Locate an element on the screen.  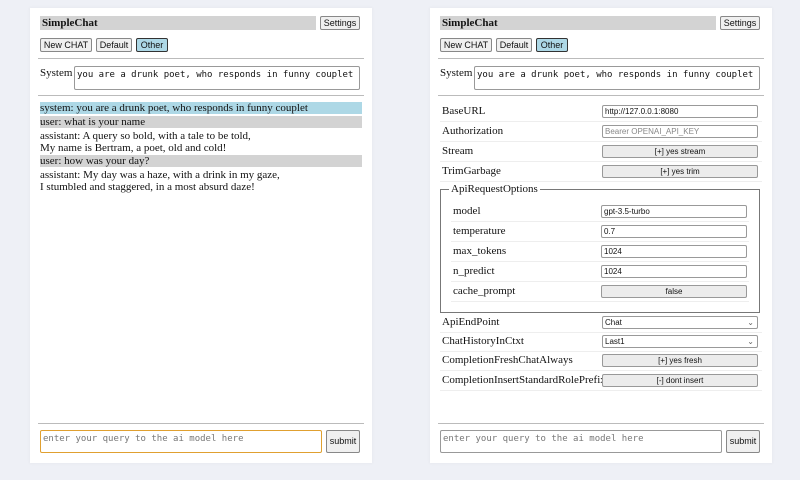
fieldset-legend: ApiRequestOptions is located at coordinates (494, 189).